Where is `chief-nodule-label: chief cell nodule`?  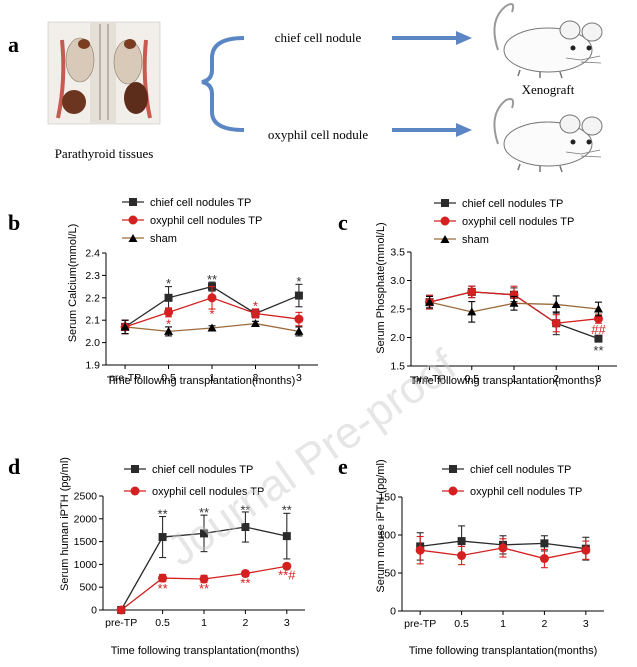
chief-nodule-label: chief cell nodule is located at coordinates (318, 37).